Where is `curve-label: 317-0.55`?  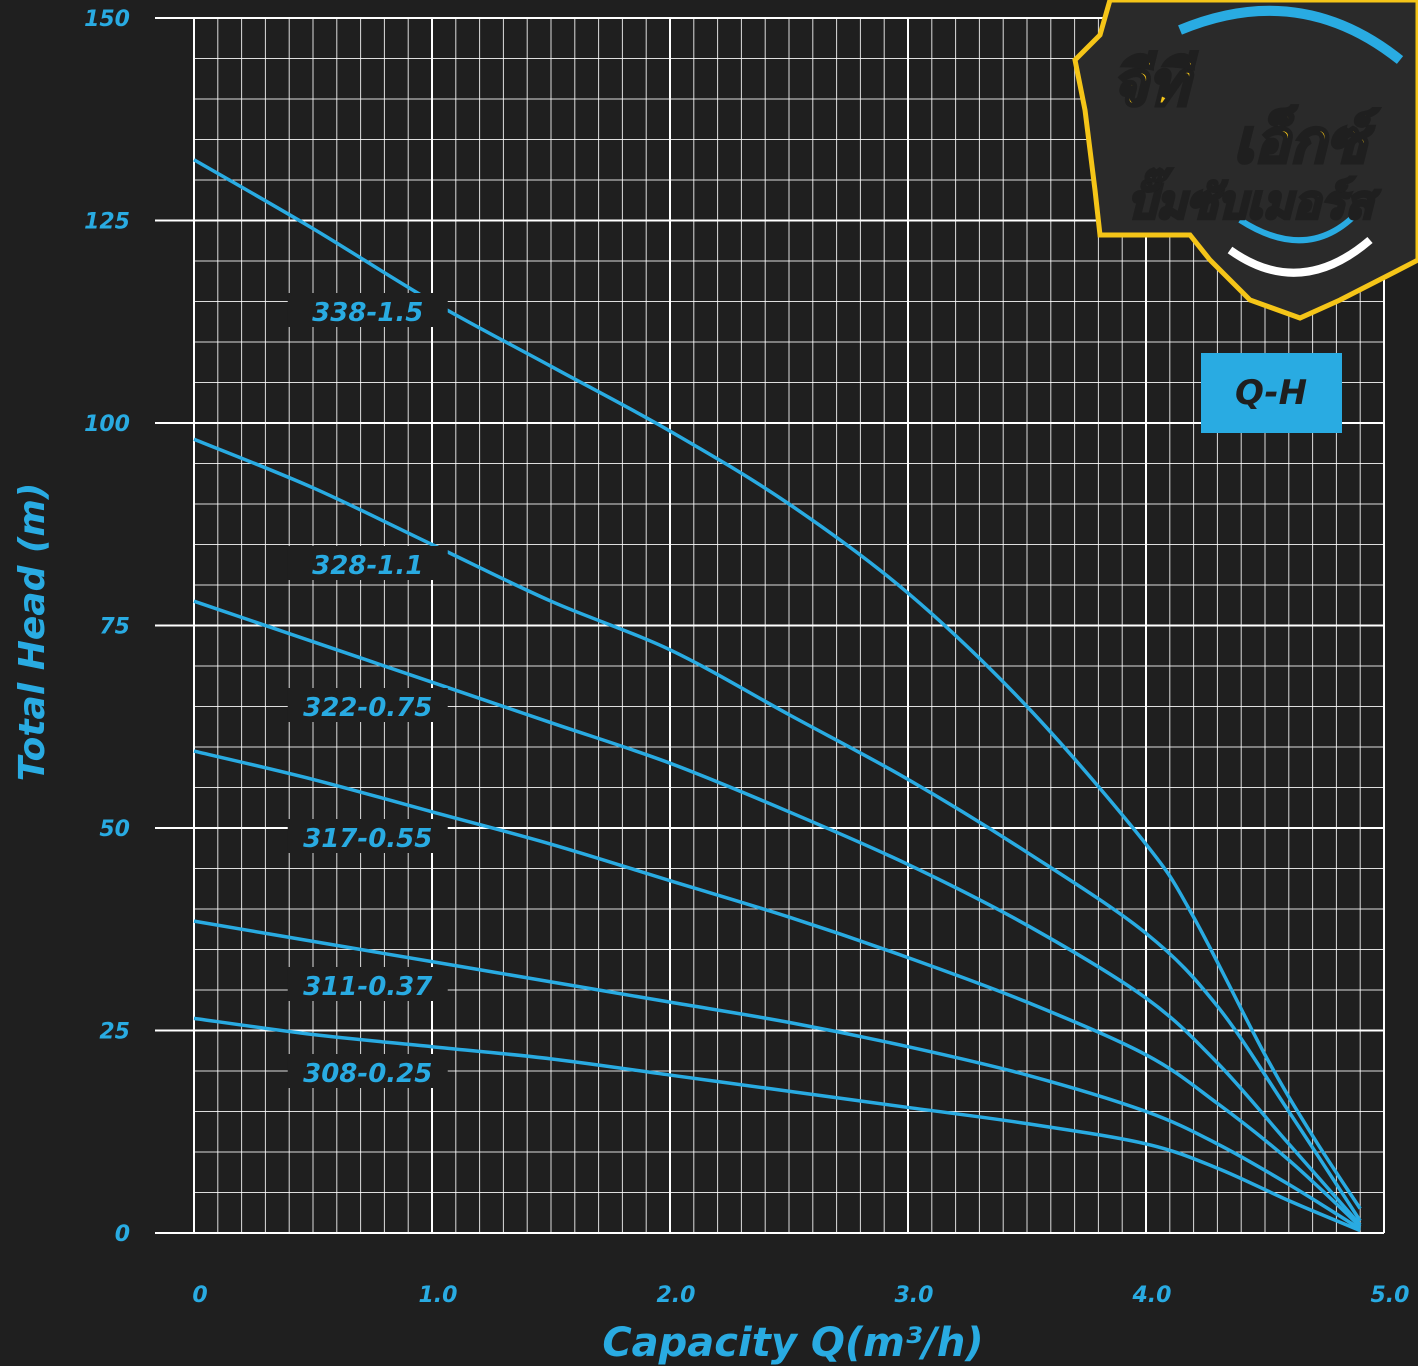
curve-label: 317-0.55 is located at coordinates (367, 839).